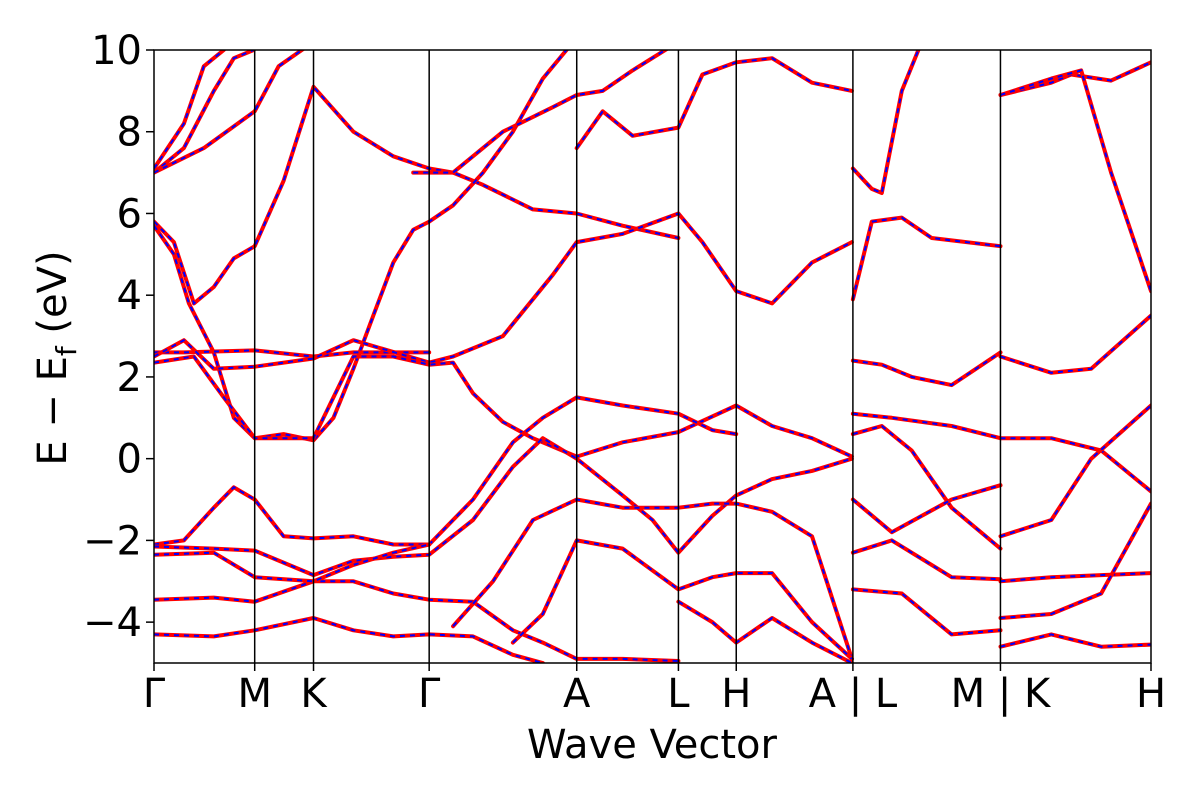 This screenshot has width=1200, height=800. I want to click on band-2-blue-dashed-line, so click(229, 112).